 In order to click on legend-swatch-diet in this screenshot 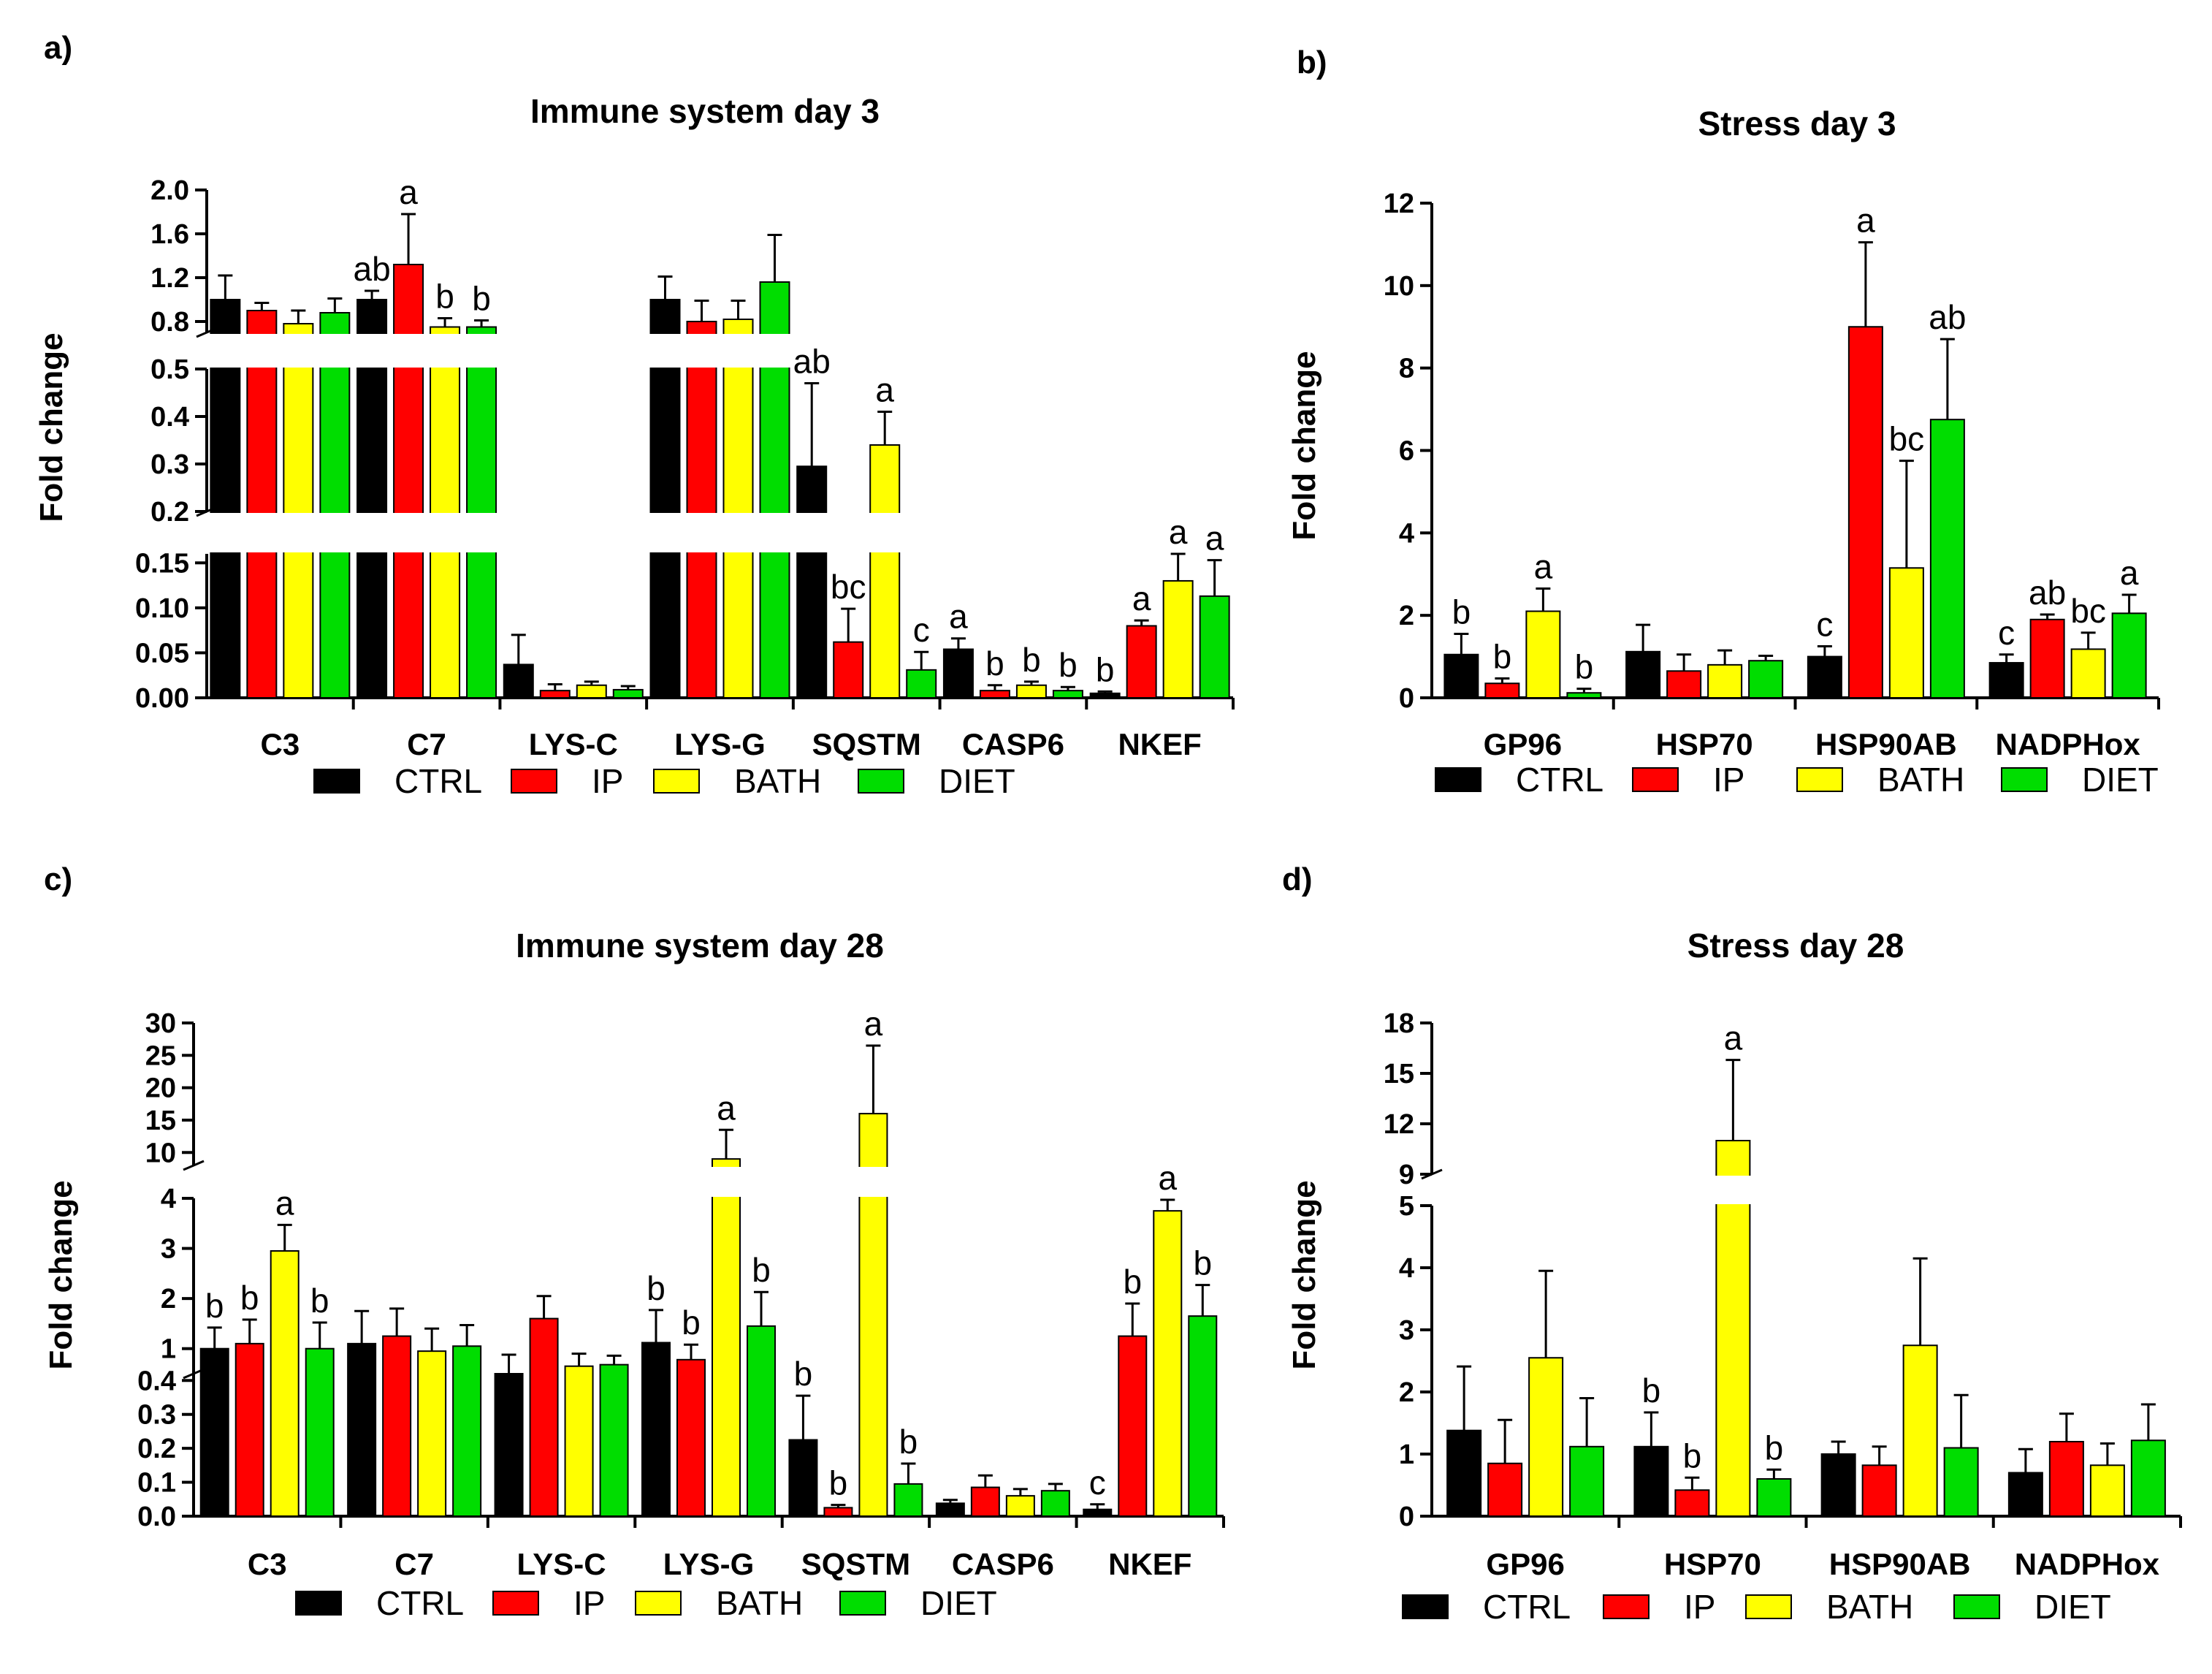, I will do `click(2024, 779)`.